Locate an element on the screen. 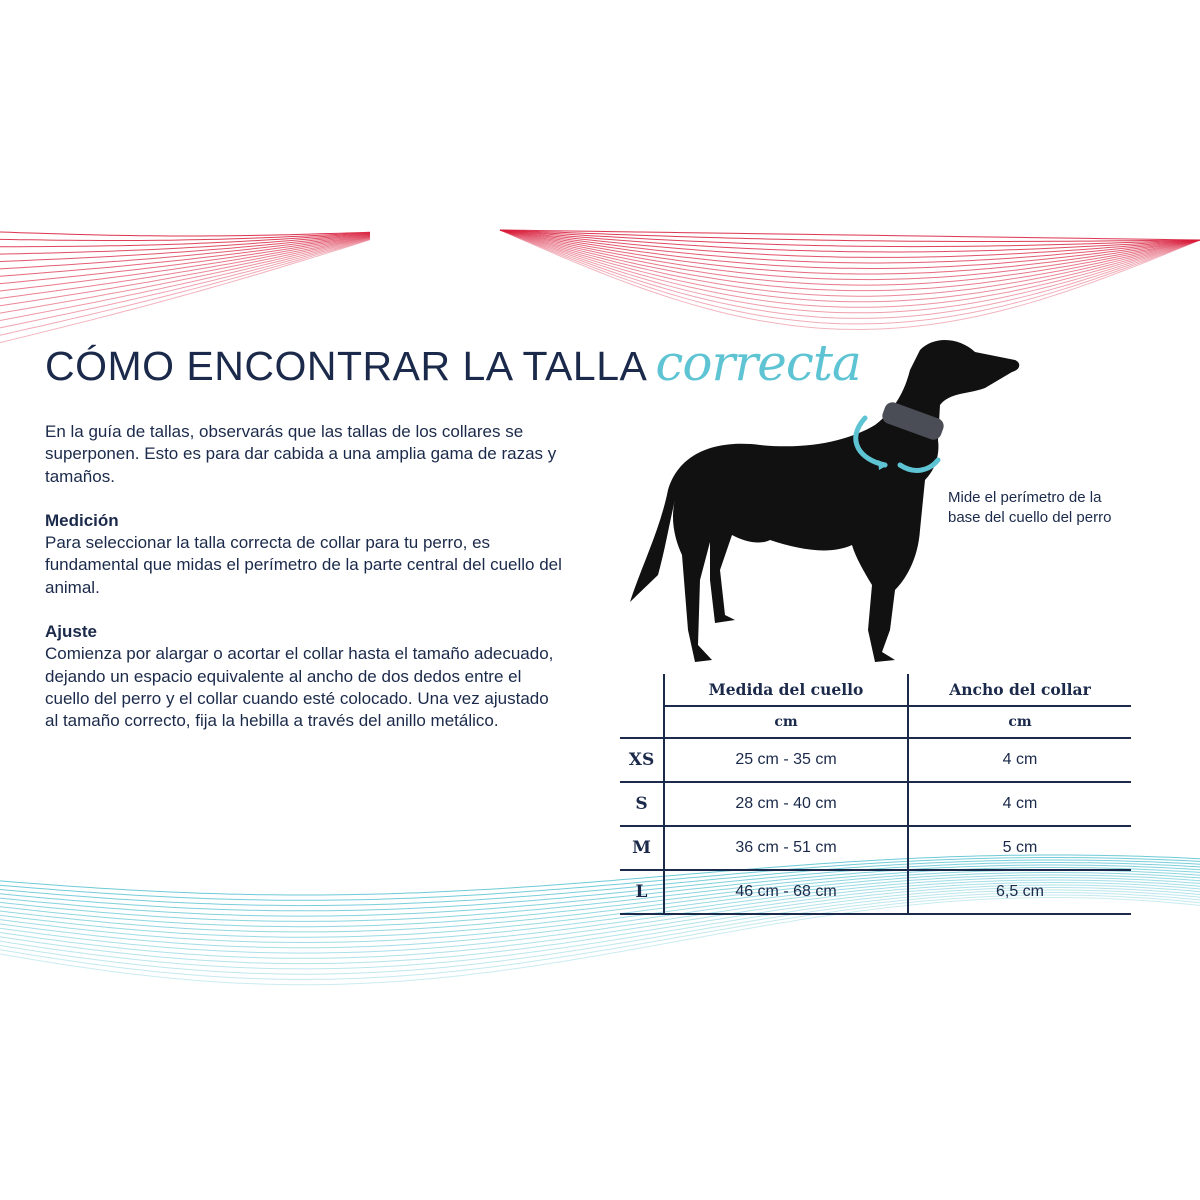 The image size is (1200, 1200). size-label: XS is located at coordinates (642, 759).